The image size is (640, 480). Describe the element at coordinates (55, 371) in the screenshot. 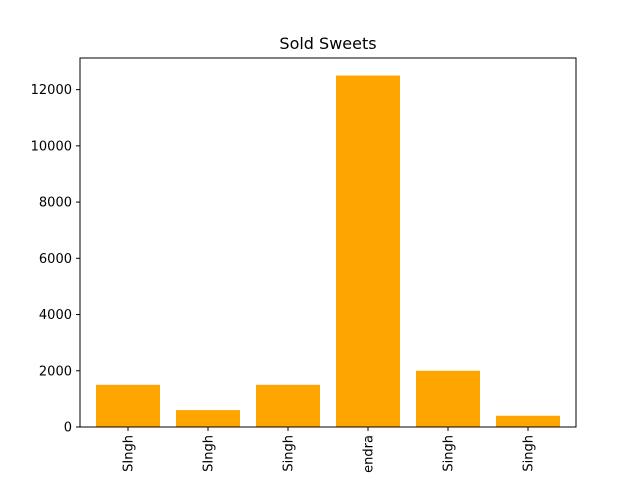

I see `y-tick-label: 2000` at that location.